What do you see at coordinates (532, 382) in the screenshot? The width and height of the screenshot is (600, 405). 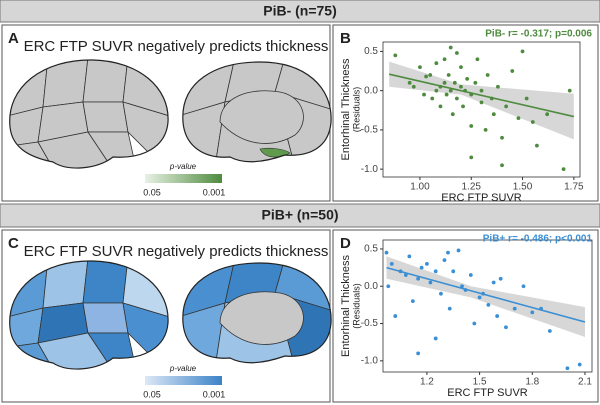 I see `x-tick-label: 1.8` at bounding box center [532, 382].